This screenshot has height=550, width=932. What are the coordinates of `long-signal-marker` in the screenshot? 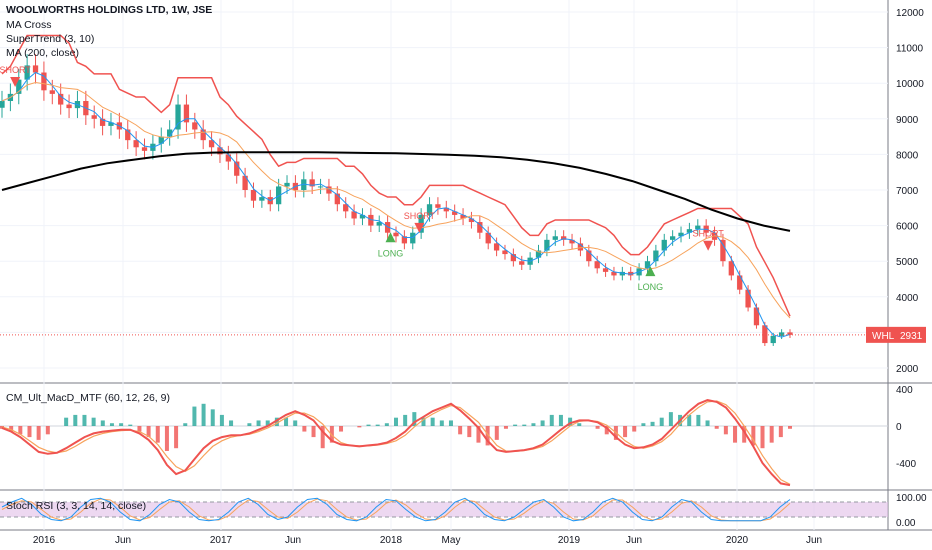 It's located at (390, 237).